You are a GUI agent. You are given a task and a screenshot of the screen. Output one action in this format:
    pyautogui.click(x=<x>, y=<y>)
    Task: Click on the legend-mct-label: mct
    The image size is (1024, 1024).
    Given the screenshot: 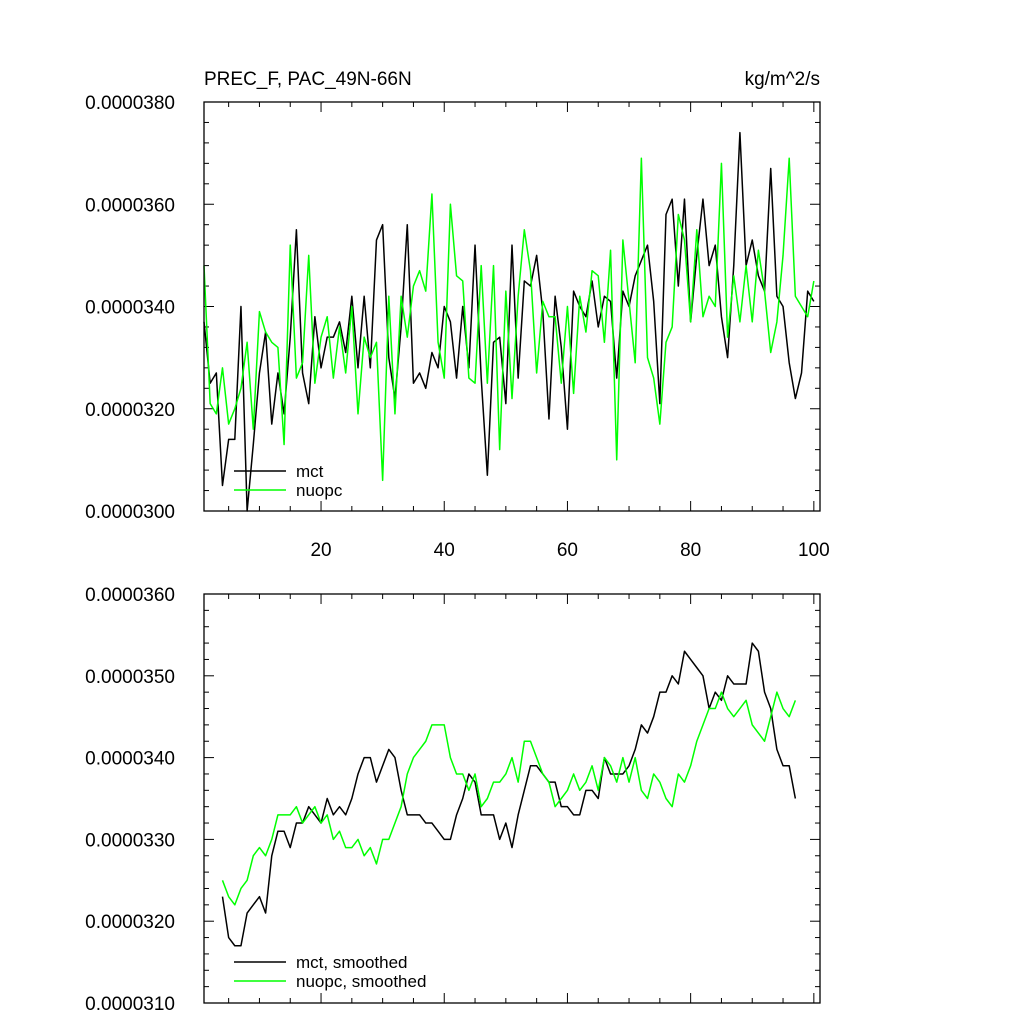 What is the action you would take?
    pyautogui.click(x=310, y=471)
    